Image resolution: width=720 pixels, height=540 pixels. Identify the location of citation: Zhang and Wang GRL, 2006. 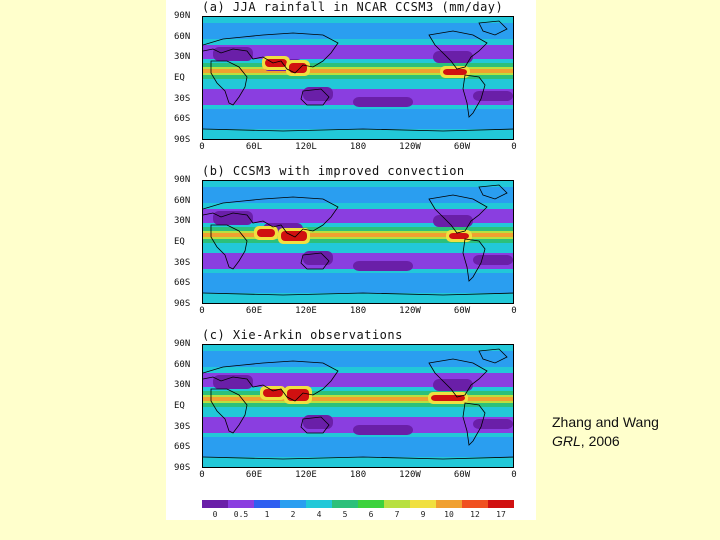
(605, 432).